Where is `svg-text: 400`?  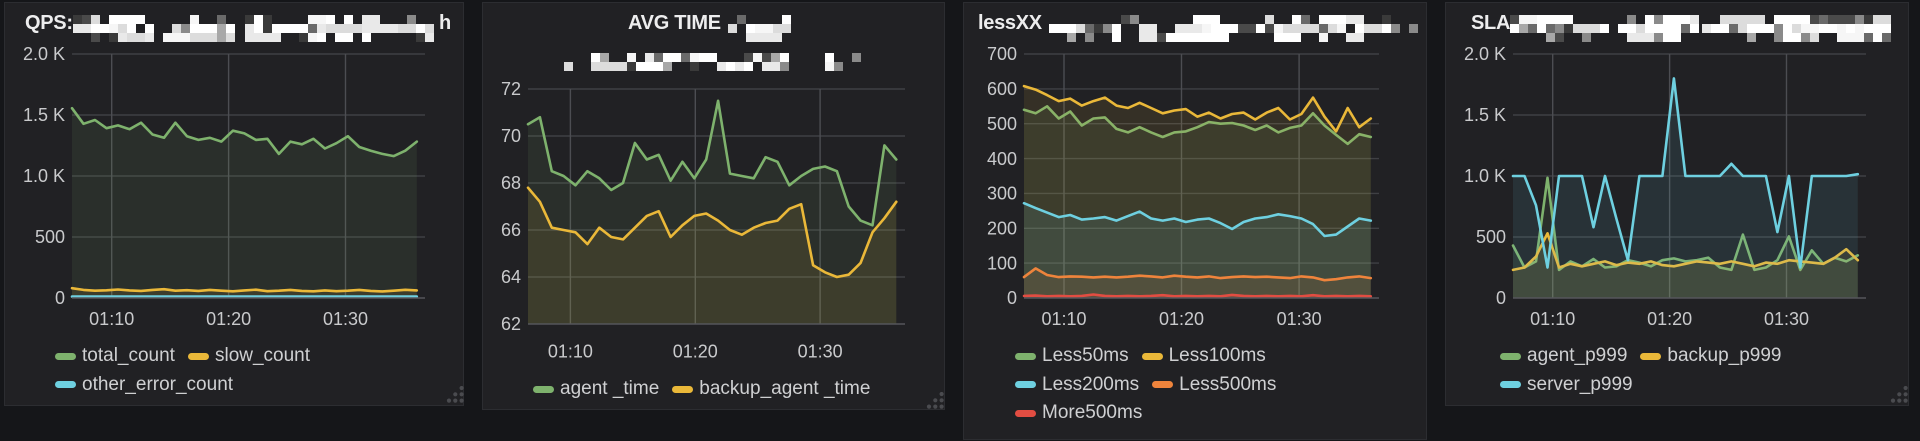 svg-text: 400 is located at coordinates (1002, 159).